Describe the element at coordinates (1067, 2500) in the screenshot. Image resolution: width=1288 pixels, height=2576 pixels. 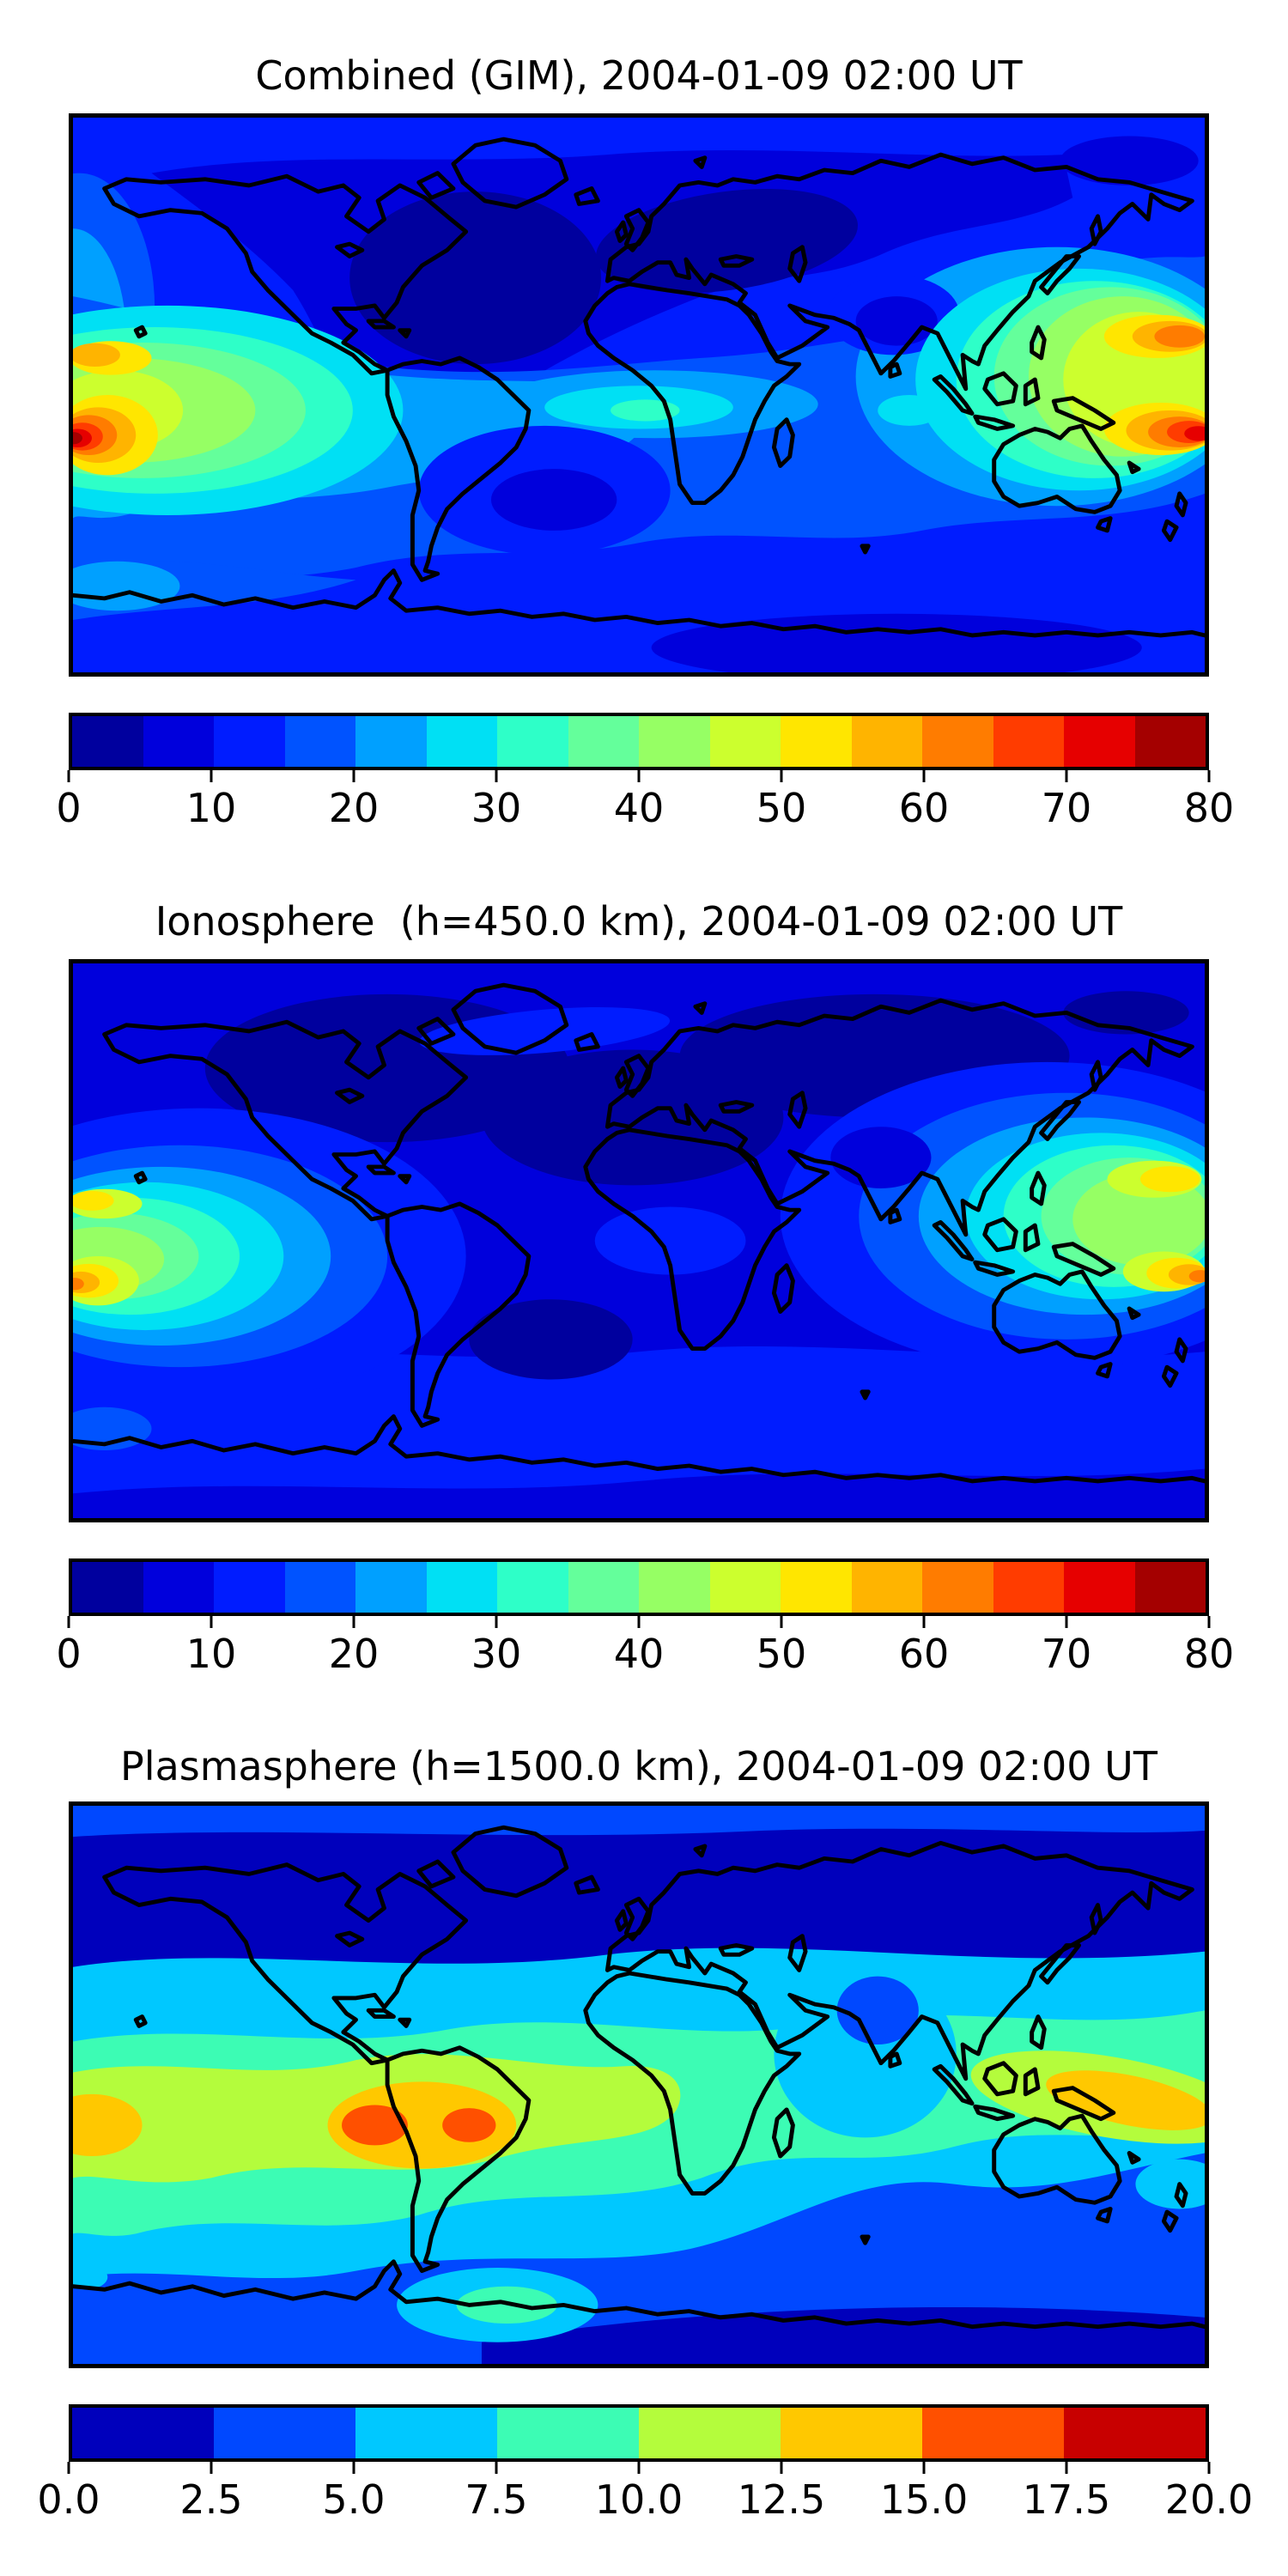
I see `colorbar-tick-label: 17.5` at that location.